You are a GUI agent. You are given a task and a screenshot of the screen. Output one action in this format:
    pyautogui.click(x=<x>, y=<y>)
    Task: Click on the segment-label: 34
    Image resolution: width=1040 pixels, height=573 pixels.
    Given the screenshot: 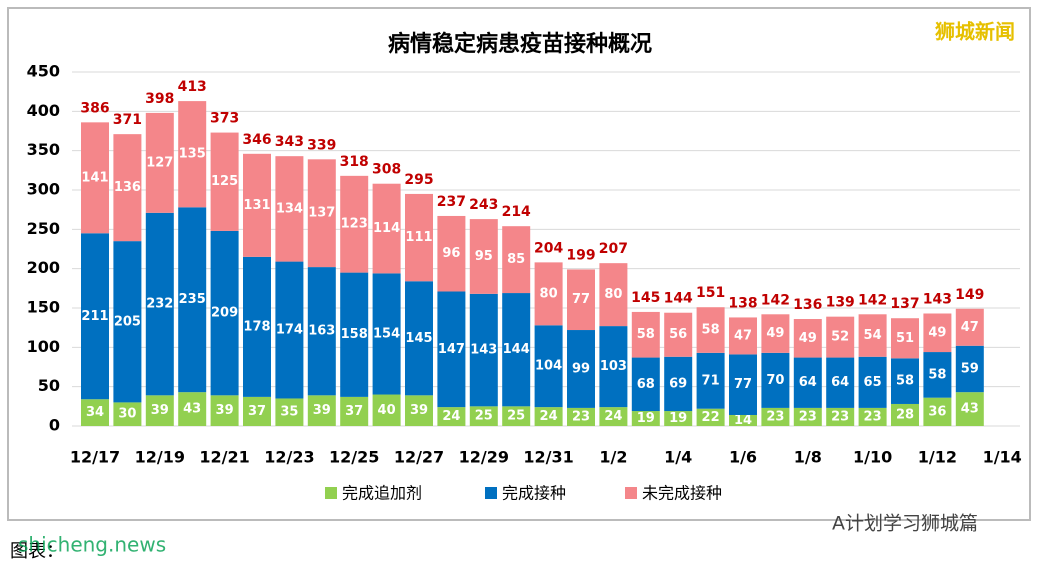 What is the action you would take?
    pyautogui.click(x=95, y=412)
    